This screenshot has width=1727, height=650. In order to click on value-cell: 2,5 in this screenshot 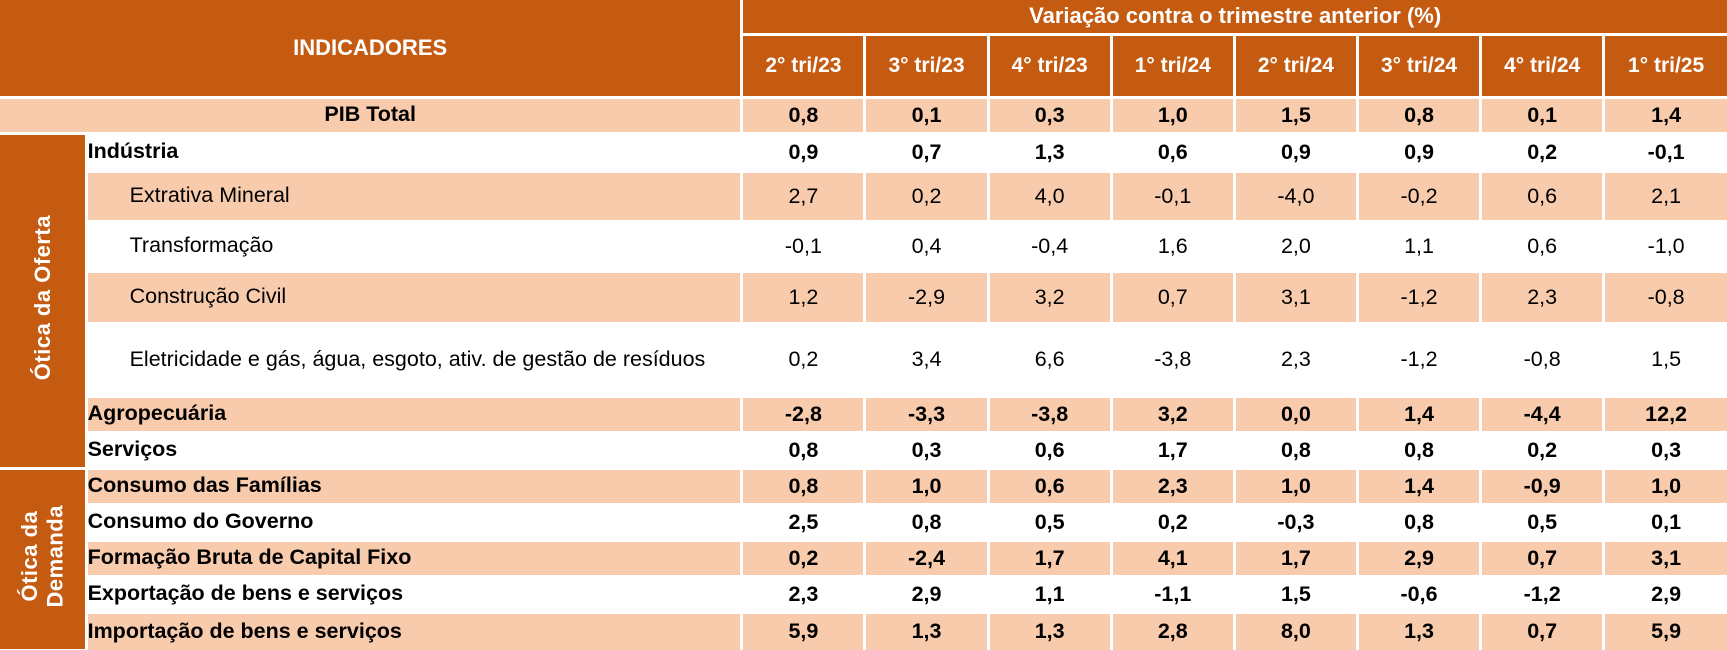, I will do `click(803, 522)`.